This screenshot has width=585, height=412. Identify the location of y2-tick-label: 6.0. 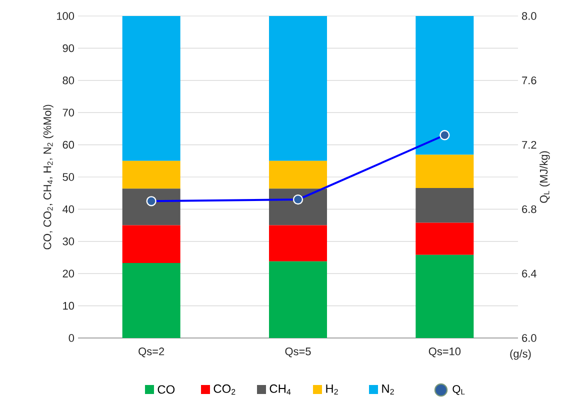
(529, 338).